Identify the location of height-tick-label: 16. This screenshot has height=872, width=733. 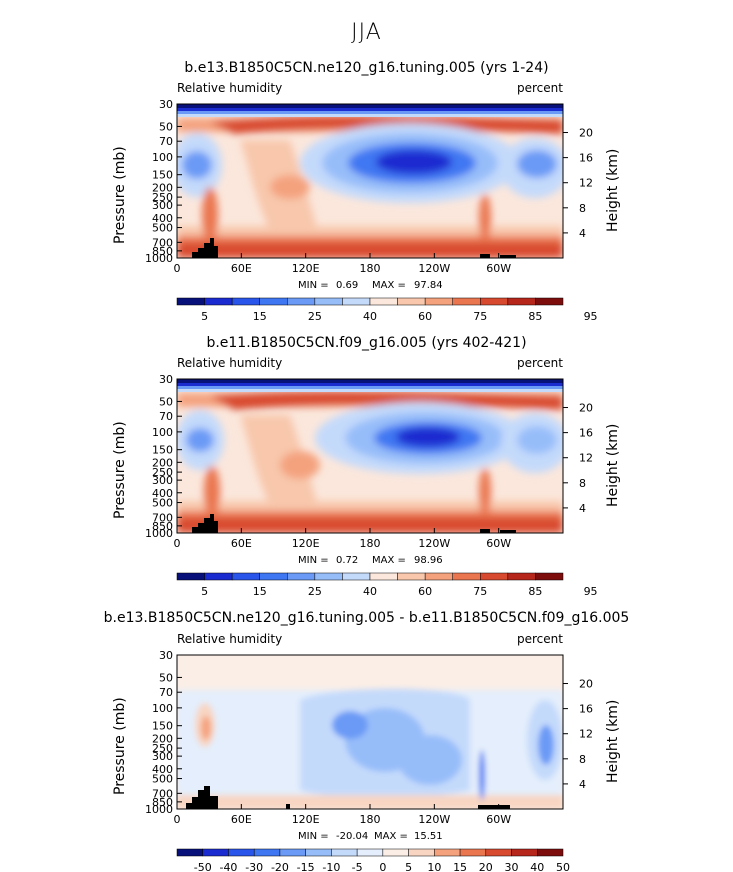
(586, 433).